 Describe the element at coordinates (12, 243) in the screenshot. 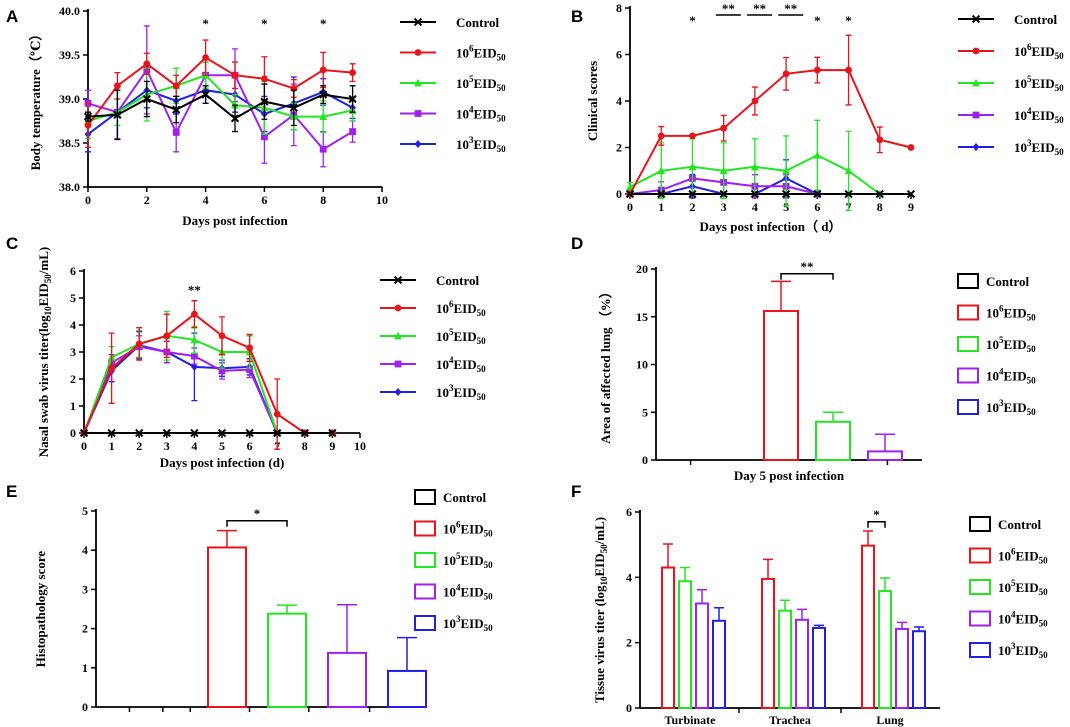

I see `panel-letter: C` at that location.